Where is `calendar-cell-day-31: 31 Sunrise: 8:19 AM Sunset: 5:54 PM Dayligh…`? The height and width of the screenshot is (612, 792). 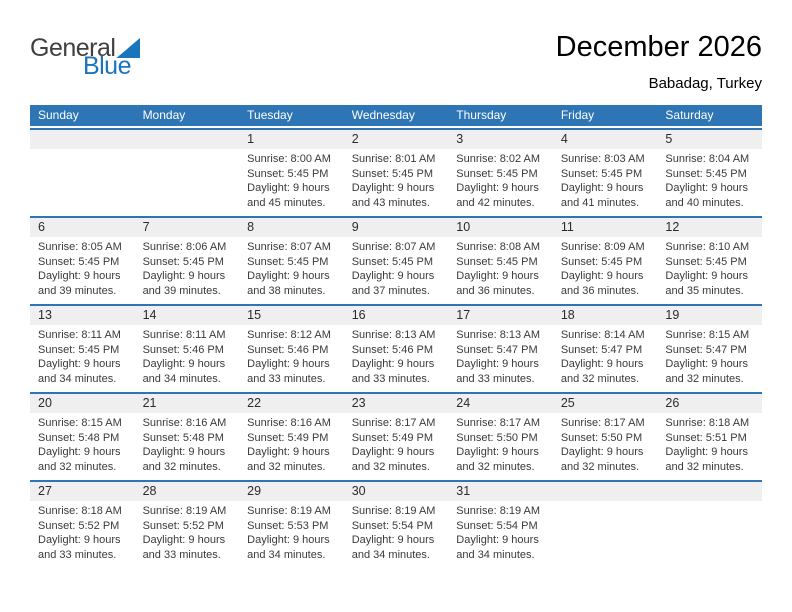
calendar-cell-day-31: 31 Sunrise: 8:19 AM Sunset: 5:54 PM Dayligh… is located at coordinates (500, 525).